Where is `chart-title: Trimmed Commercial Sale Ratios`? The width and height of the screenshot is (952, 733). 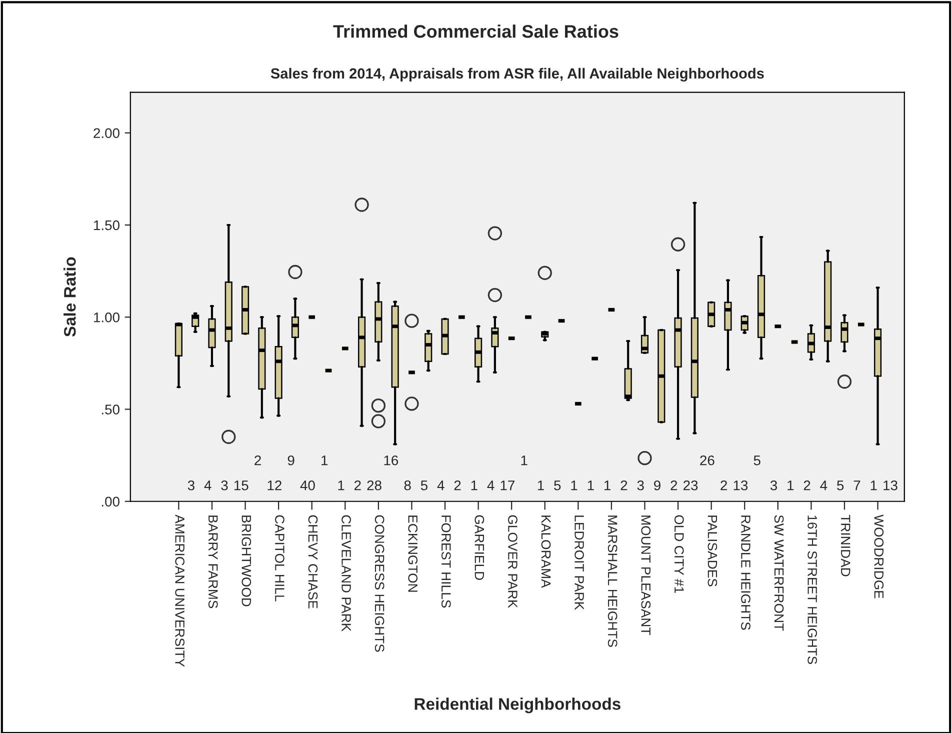
chart-title: Trimmed Commercial Sale Ratios is located at coordinates (475, 31).